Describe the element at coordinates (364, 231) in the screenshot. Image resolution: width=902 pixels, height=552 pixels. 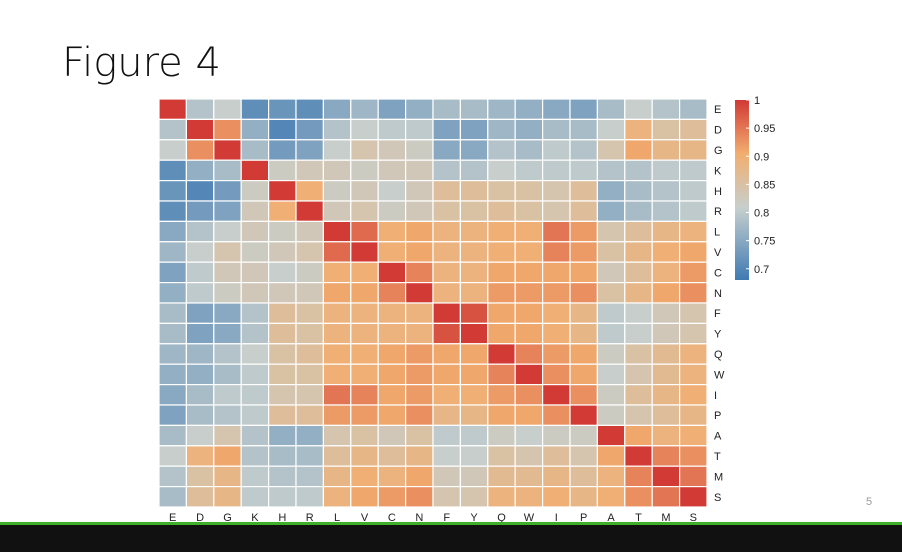
I see `heatmap-cell-L-V` at that location.